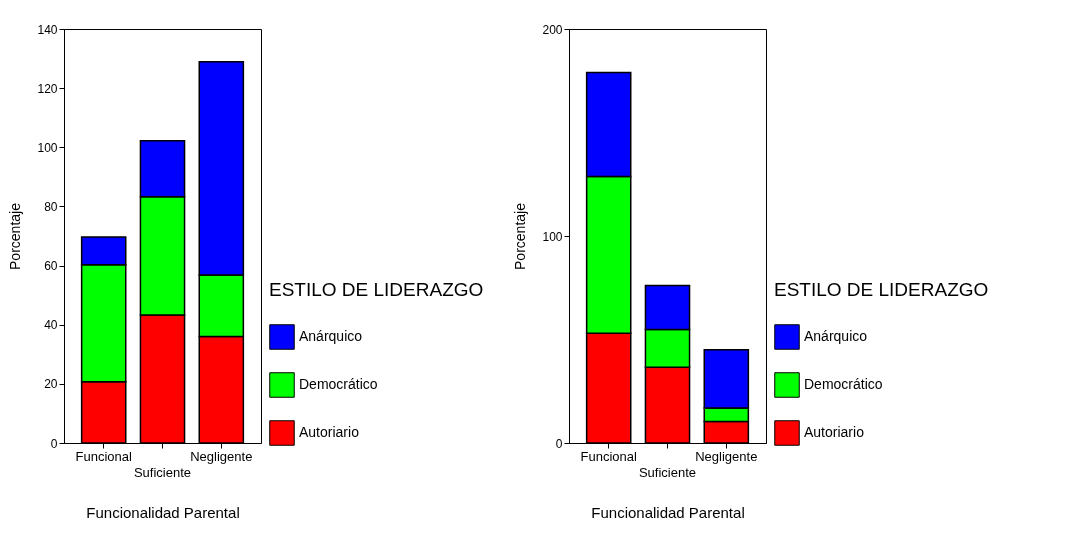  I want to click on y-tick-label: 20, so click(51, 384).